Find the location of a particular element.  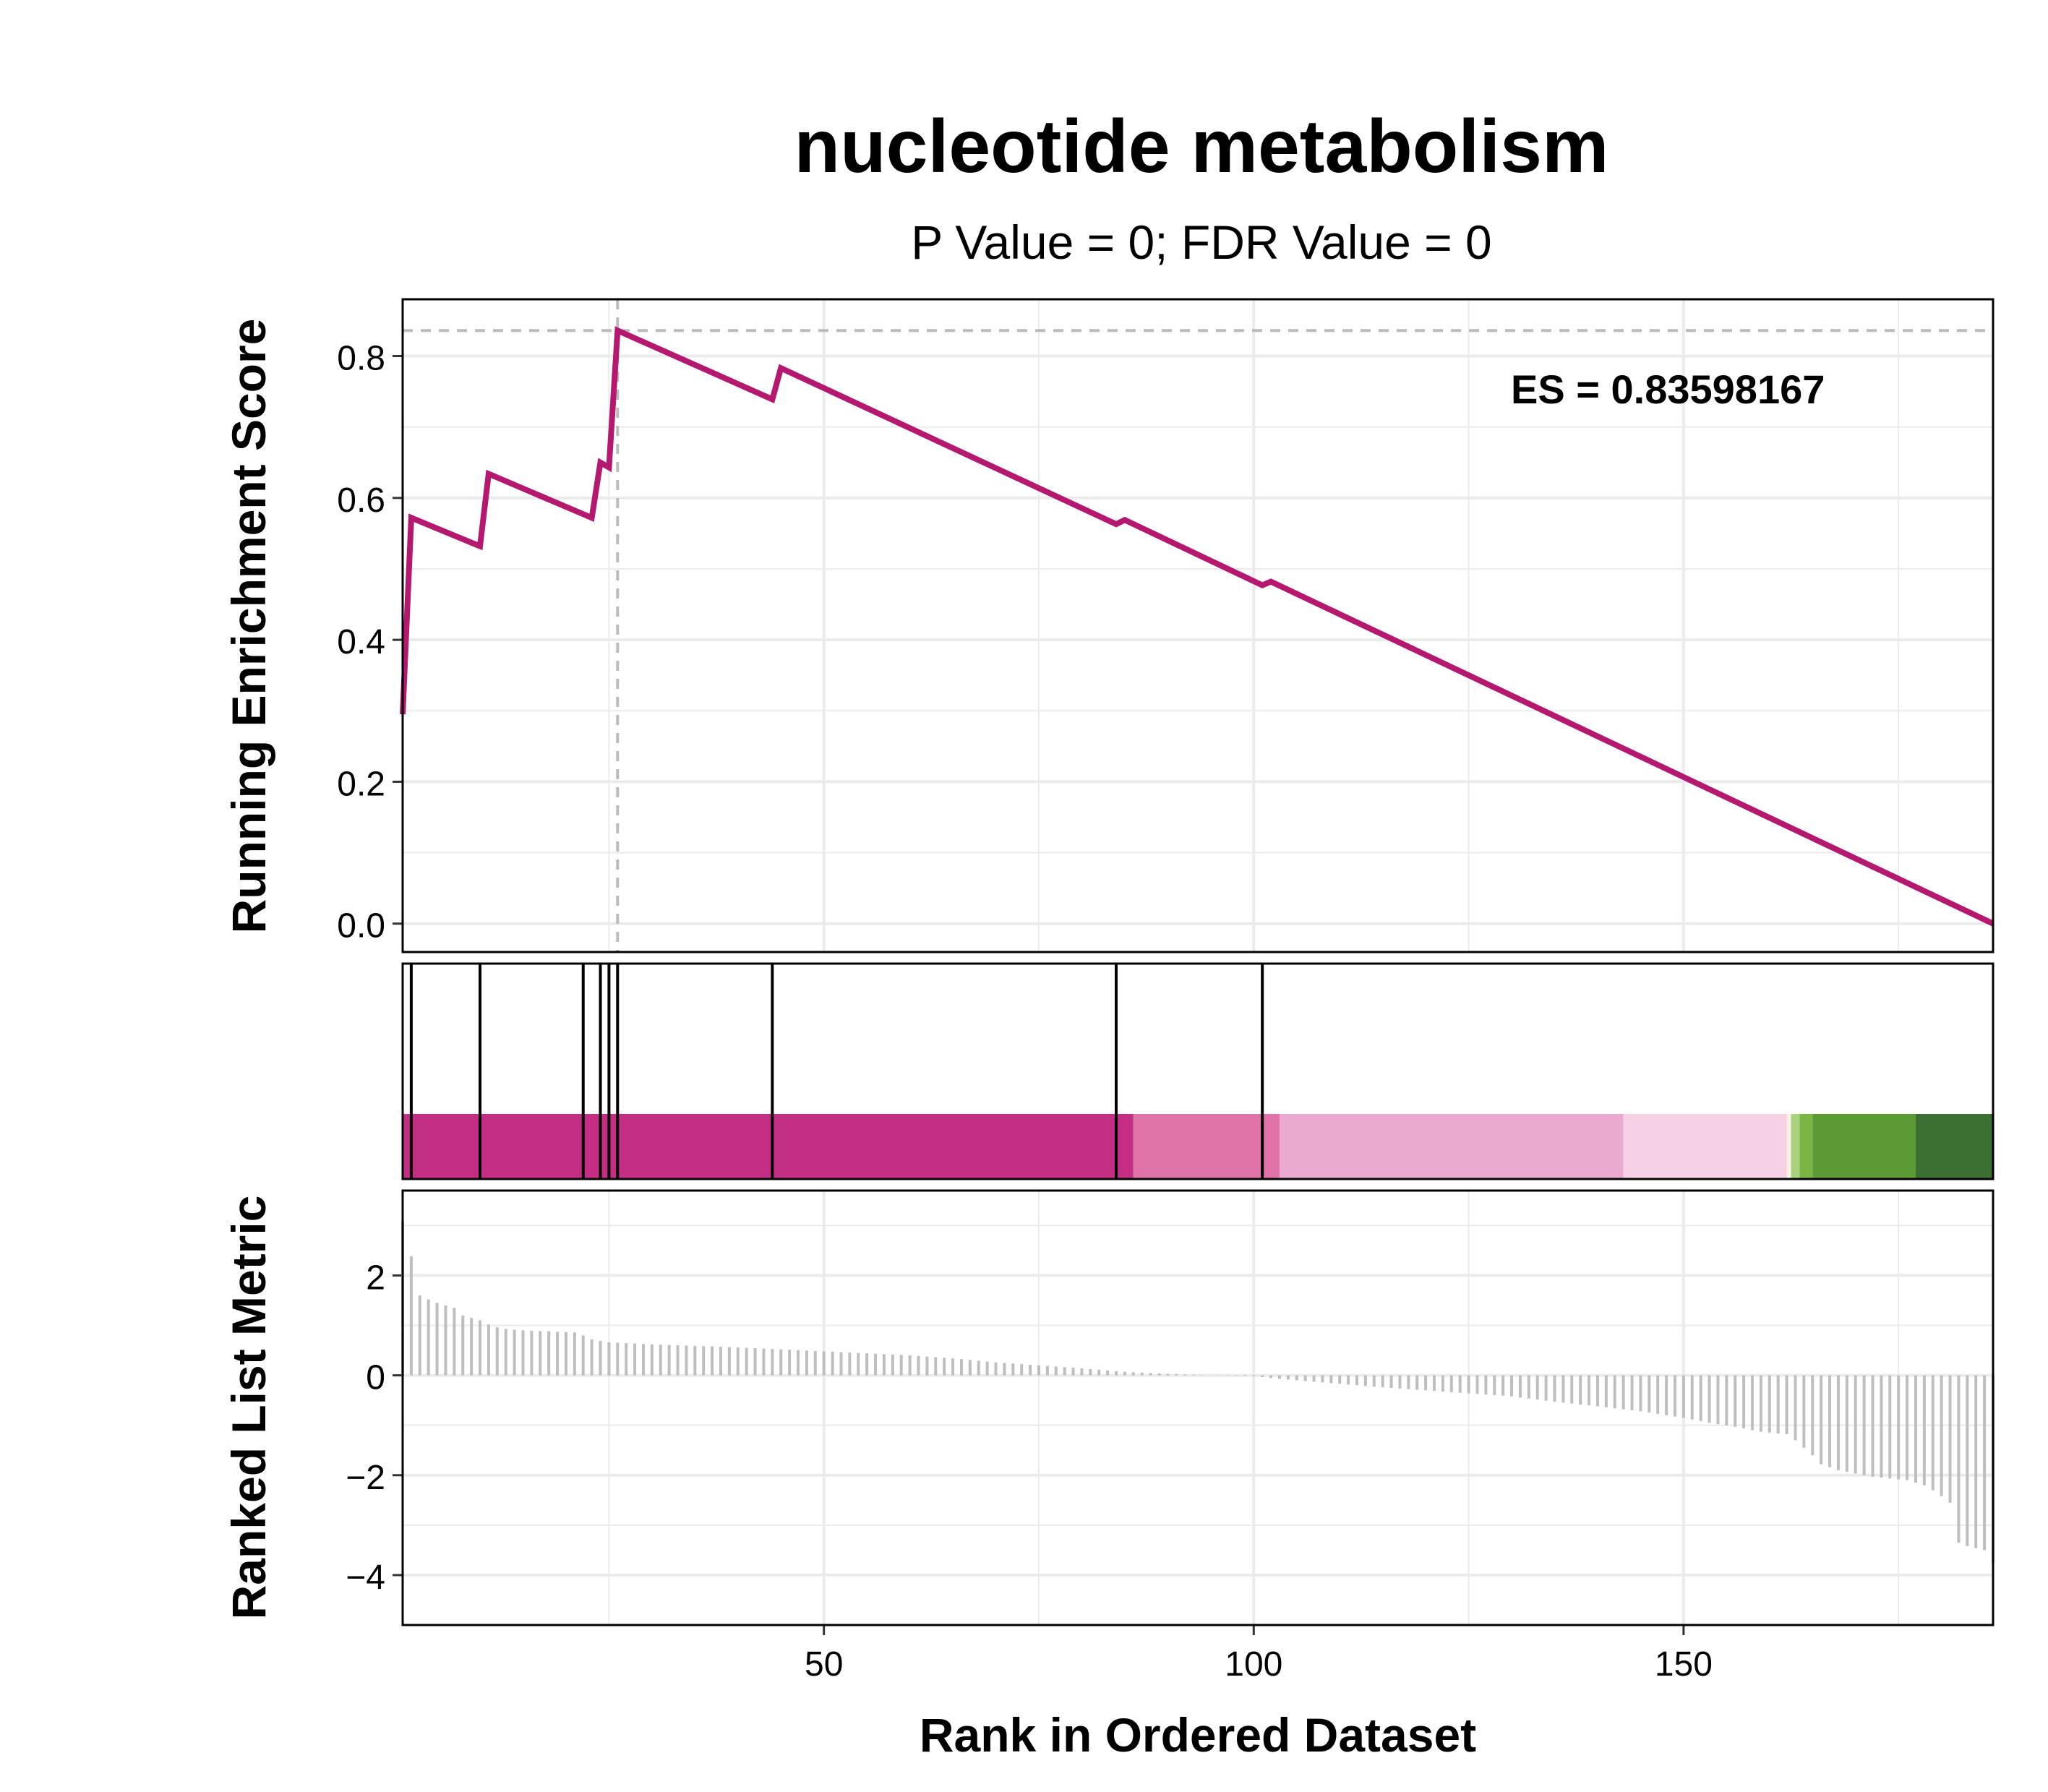

y-tick-label: 0.2 is located at coordinates (361, 784).